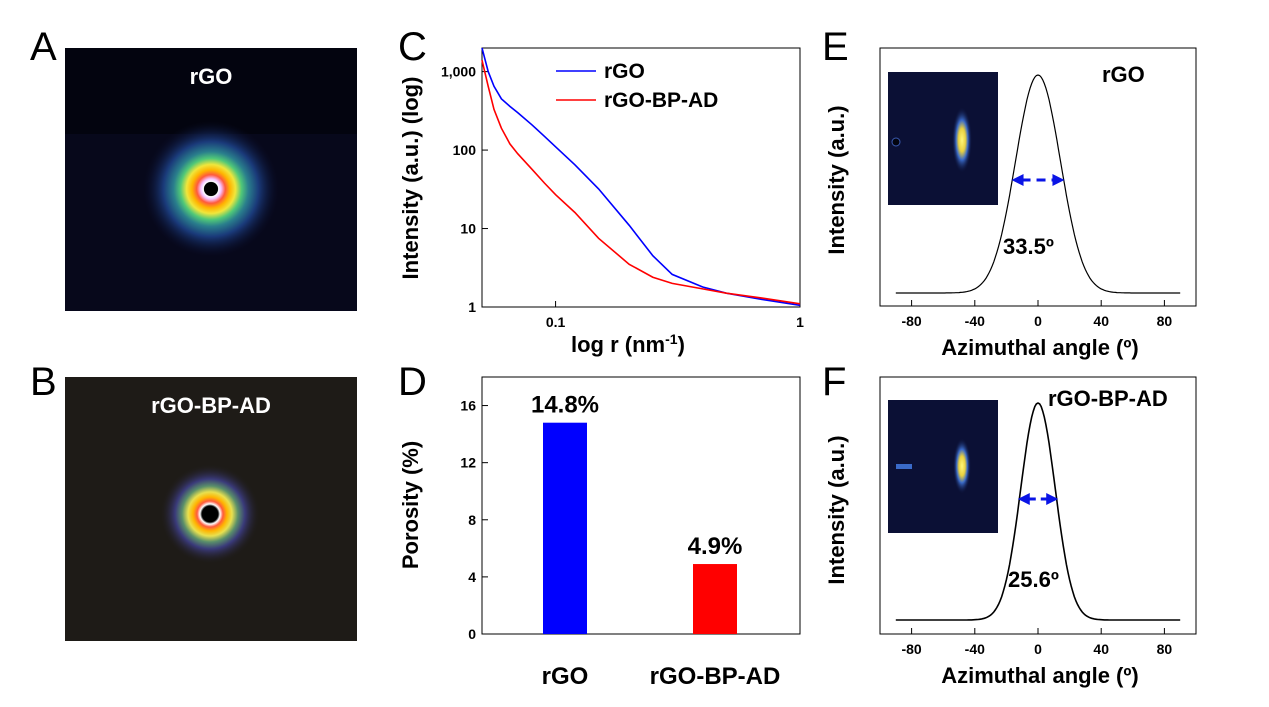  I want to click on chart-f-xtick-label: 80, so click(1165, 649).